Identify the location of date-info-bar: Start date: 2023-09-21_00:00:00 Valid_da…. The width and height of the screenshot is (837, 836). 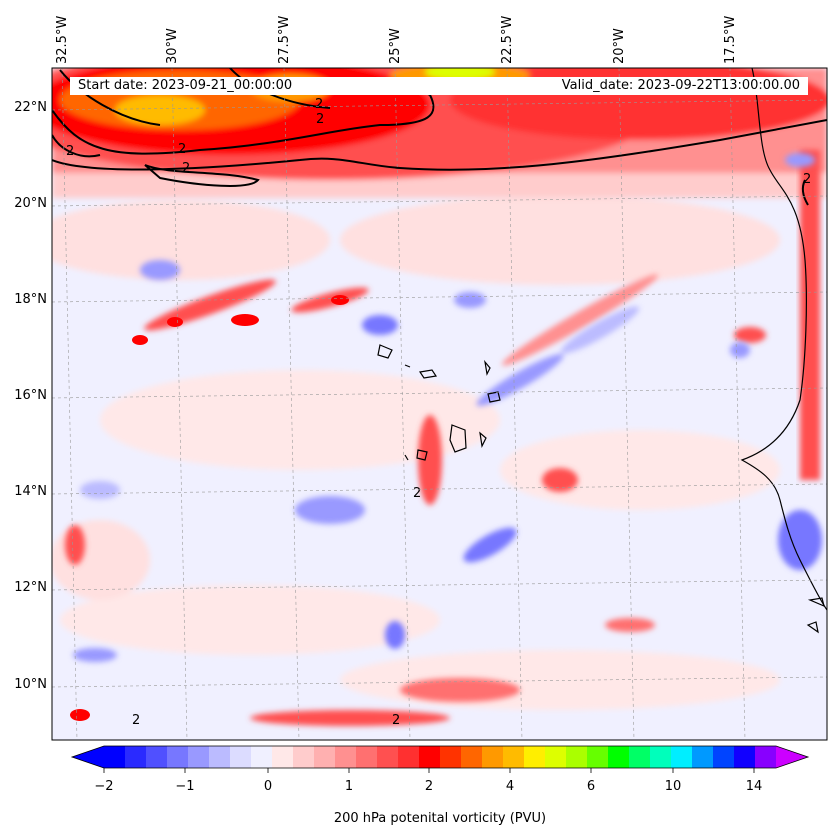
(439, 86).